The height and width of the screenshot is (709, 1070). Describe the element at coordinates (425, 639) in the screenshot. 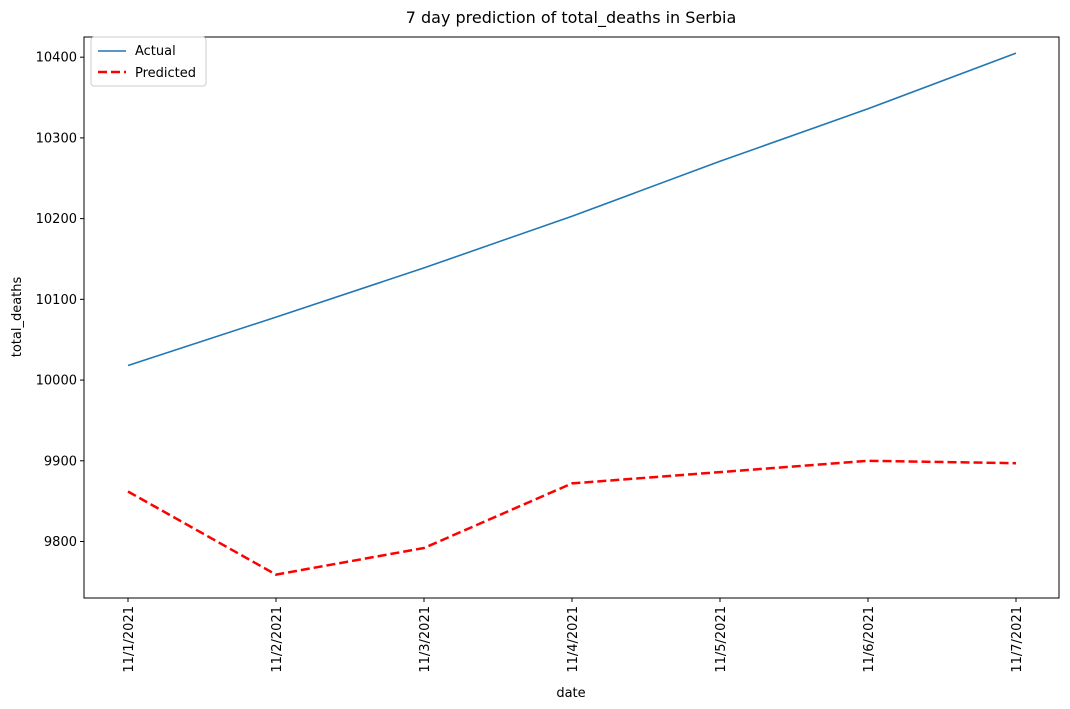

I see `x-tick-label: 11/3/2021` at that location.